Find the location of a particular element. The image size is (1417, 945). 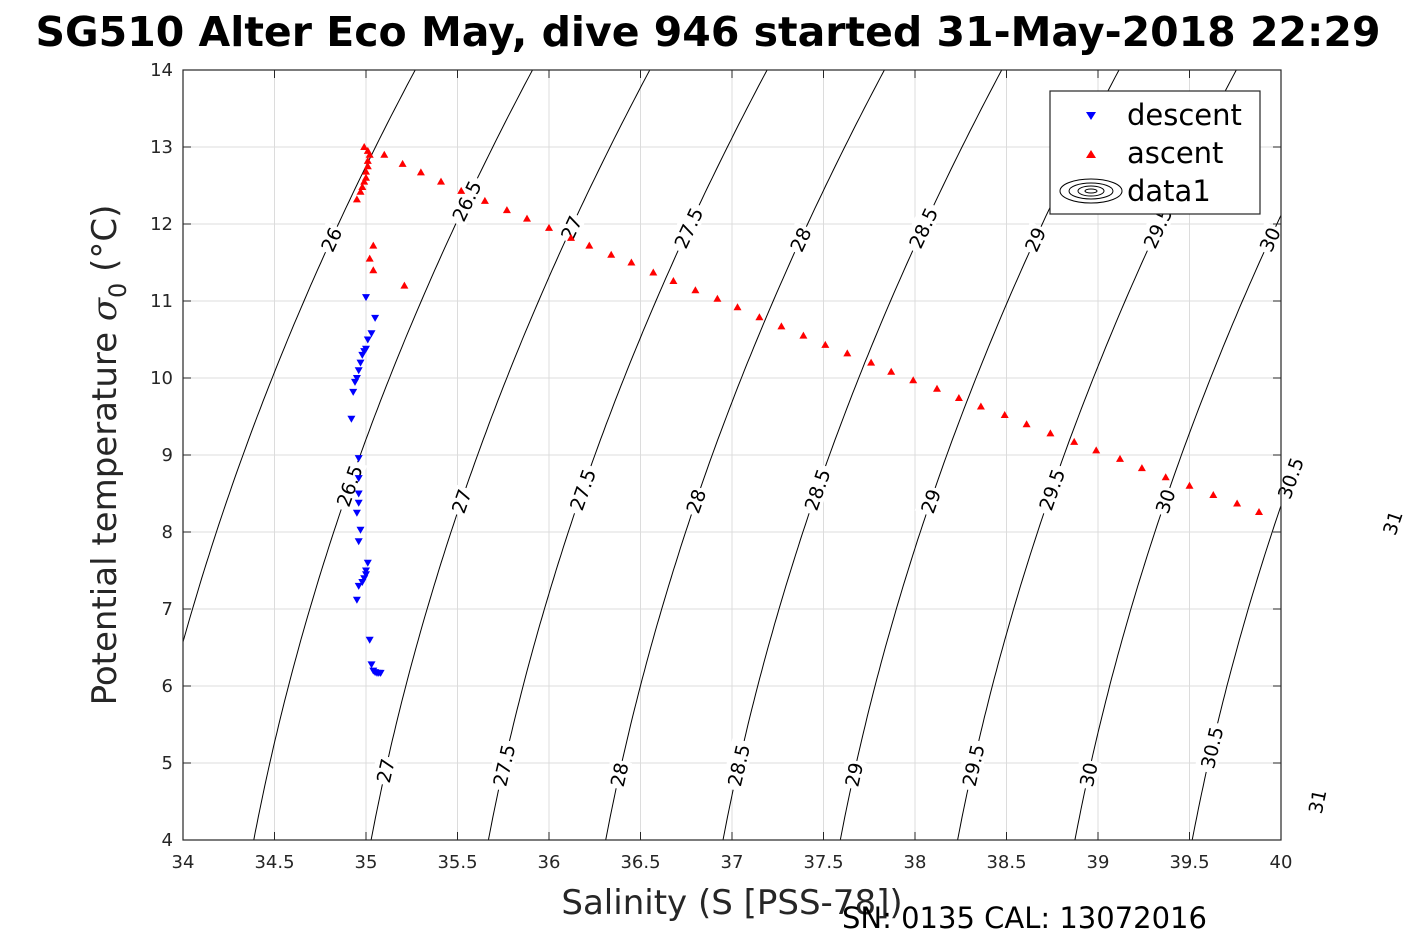

contour-label: 26 is located at coordinates (332, 239).